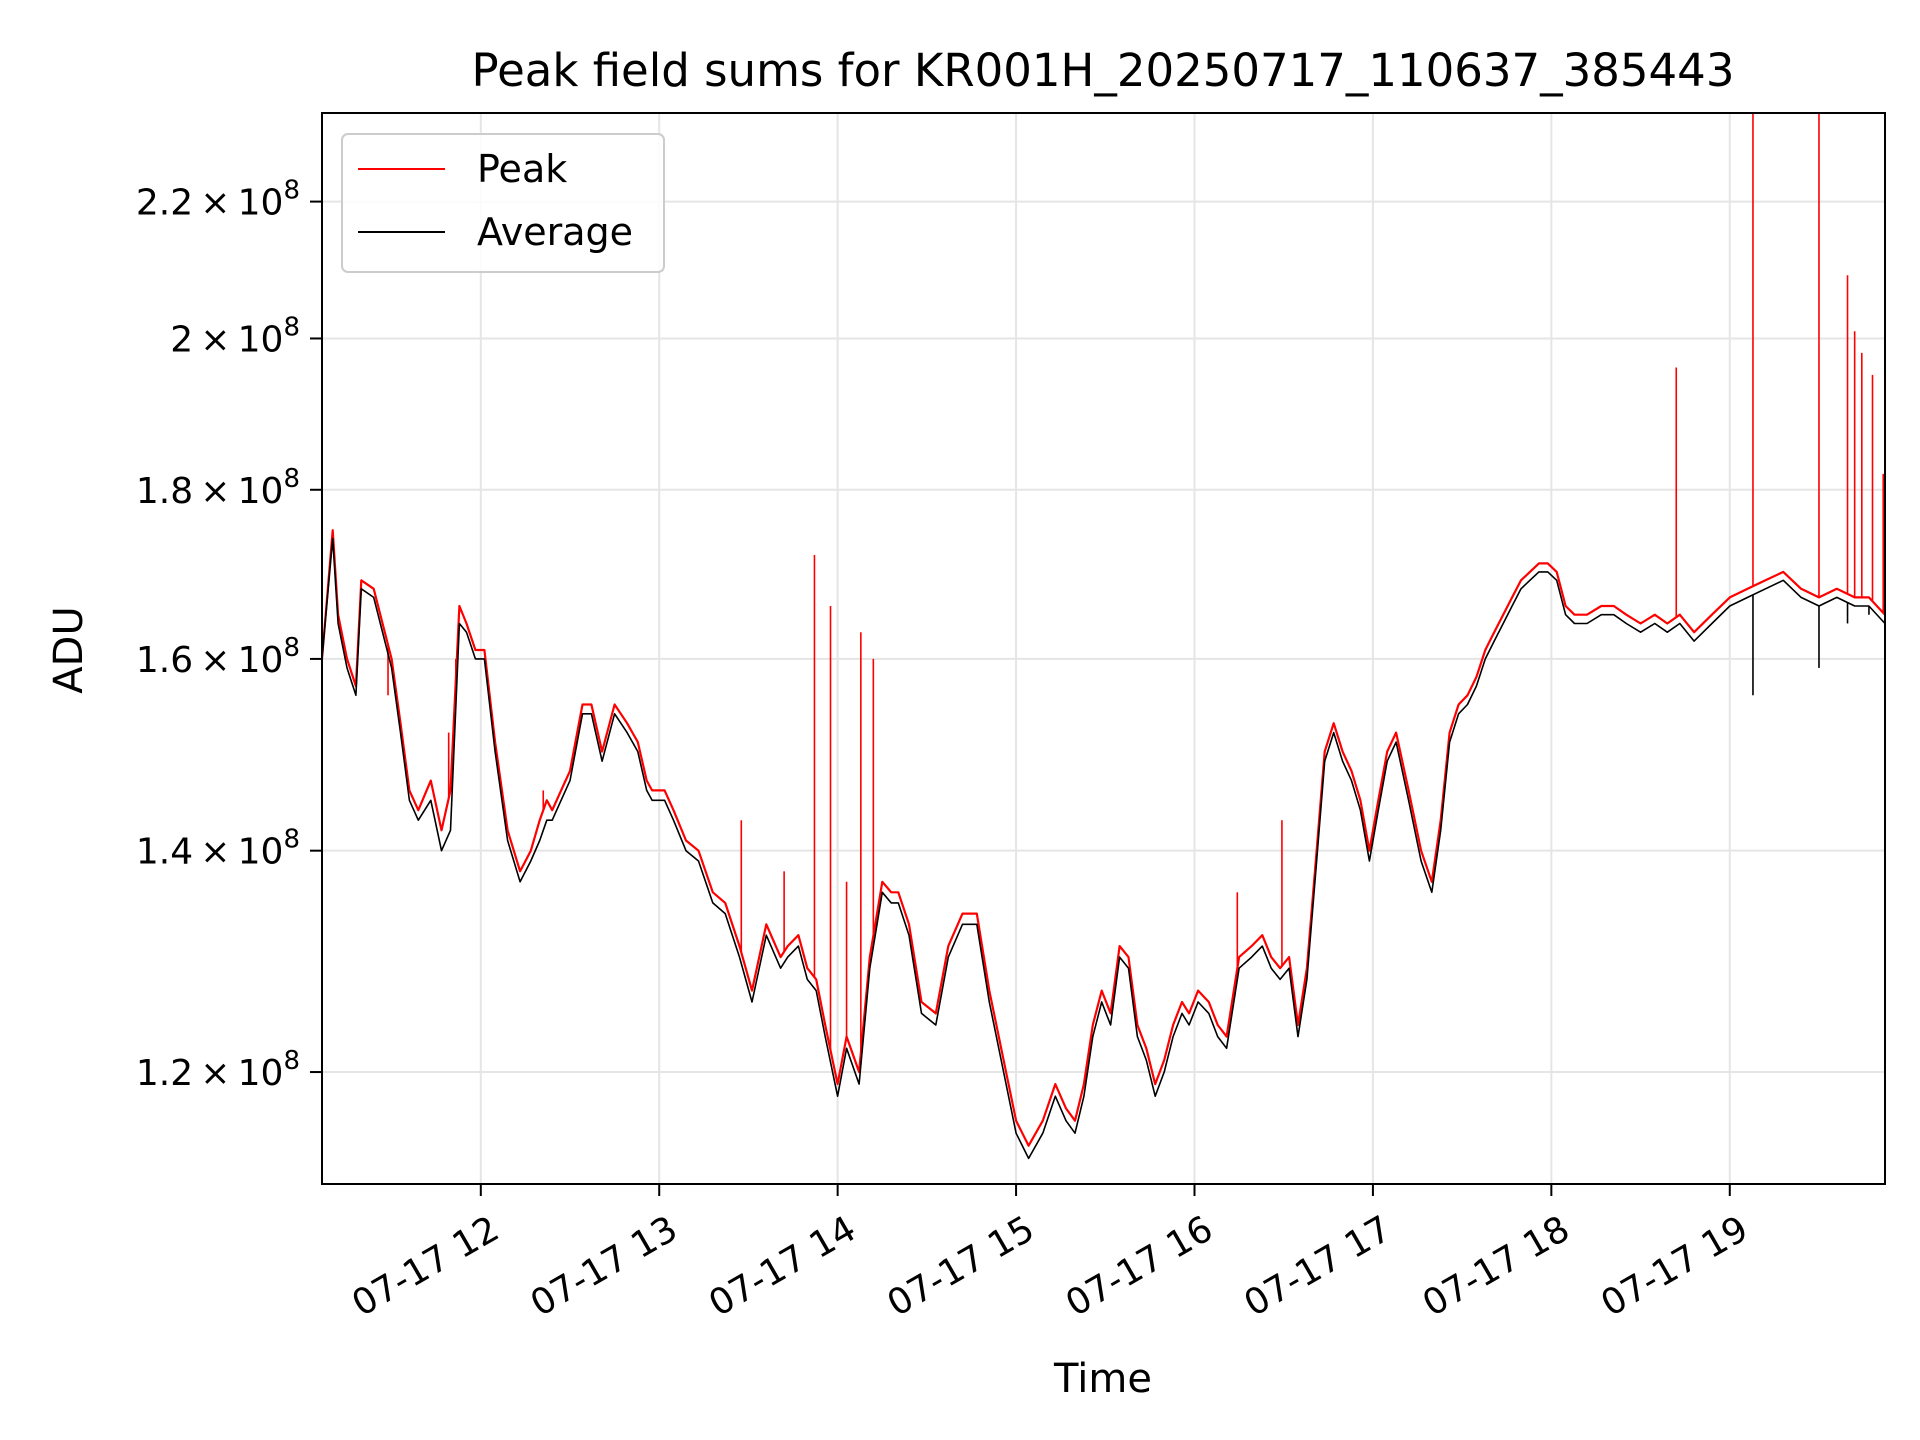 The width and height of the screenshot is (1920, 1440). What do you see at coordinates (69, 649) in the screenshot?
I see `y-axis-label: ADU` at bounding box center [69, 649].